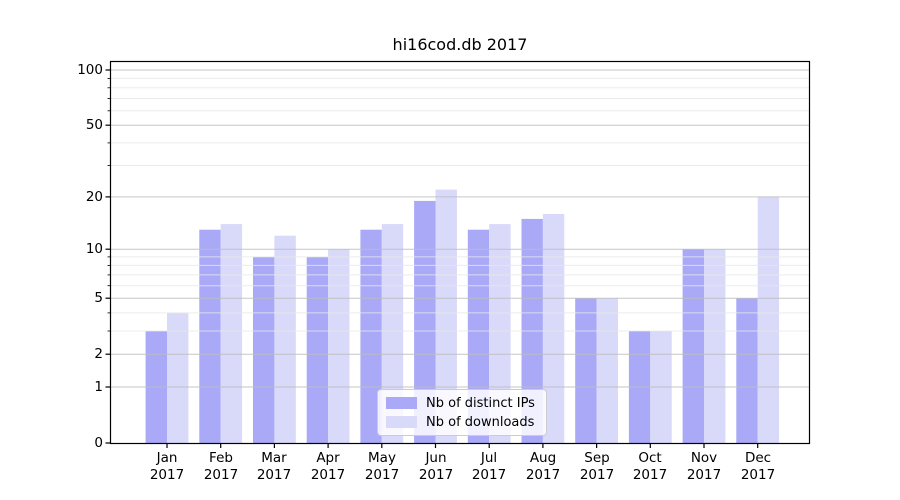 The width and height of the screenshot is (900, 500). I want to click on legend-label-distinct-ips: Nb of distinct IPs, so click(480, 403).